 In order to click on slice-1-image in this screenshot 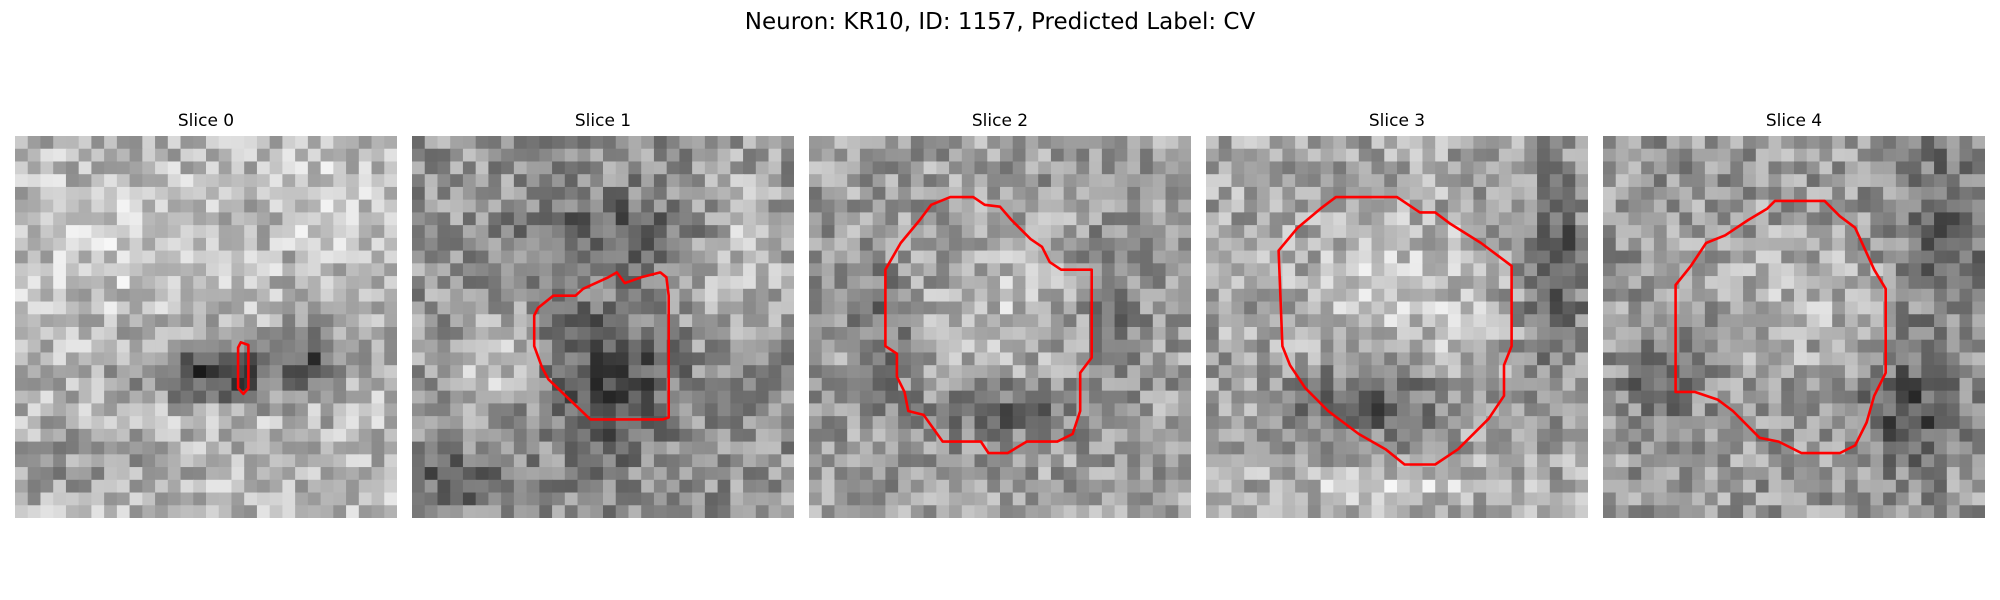, I will do `click(603, 327)`.